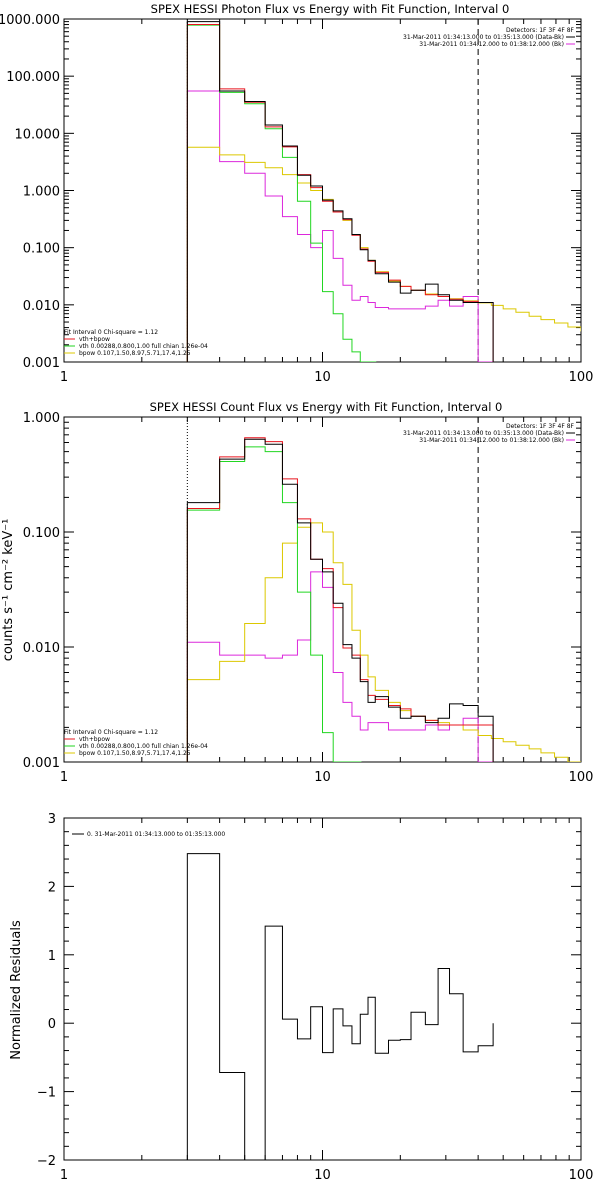  I want to click on count-flux-ylabel: counts s⁻¹ cm⁻² keV⁻¹, so click(8, 590).